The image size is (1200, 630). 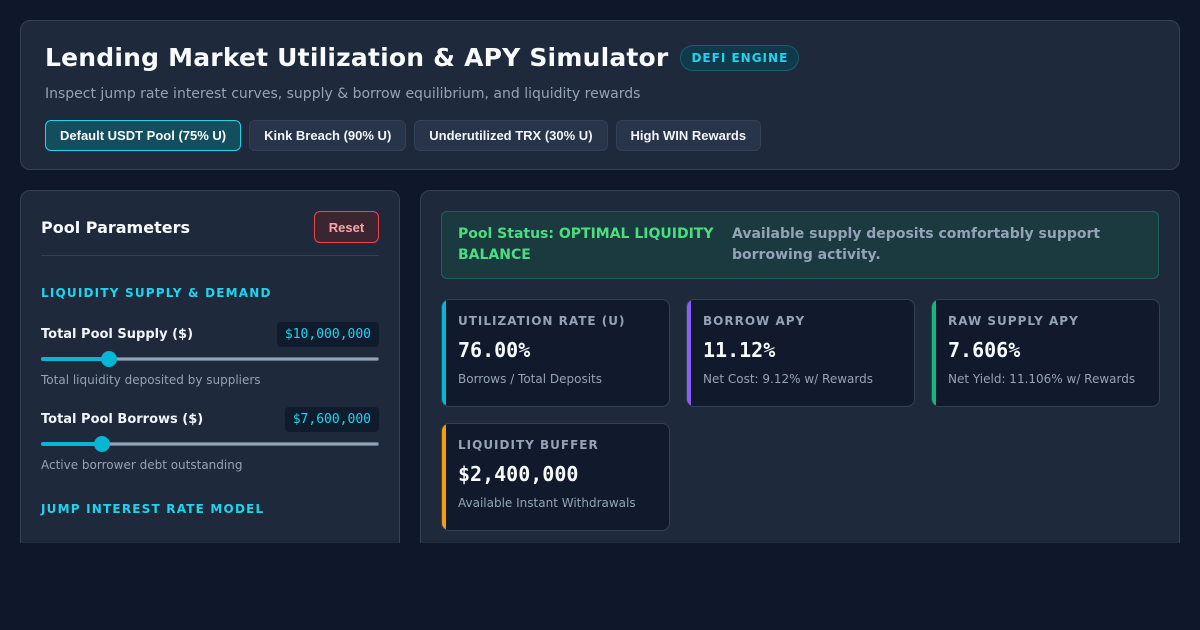 What do you see at coordinates (151, 380) in the screenshot?
I see `supply-help: Total liquidity deposited by suppliers` at bounding box center [151, 380].